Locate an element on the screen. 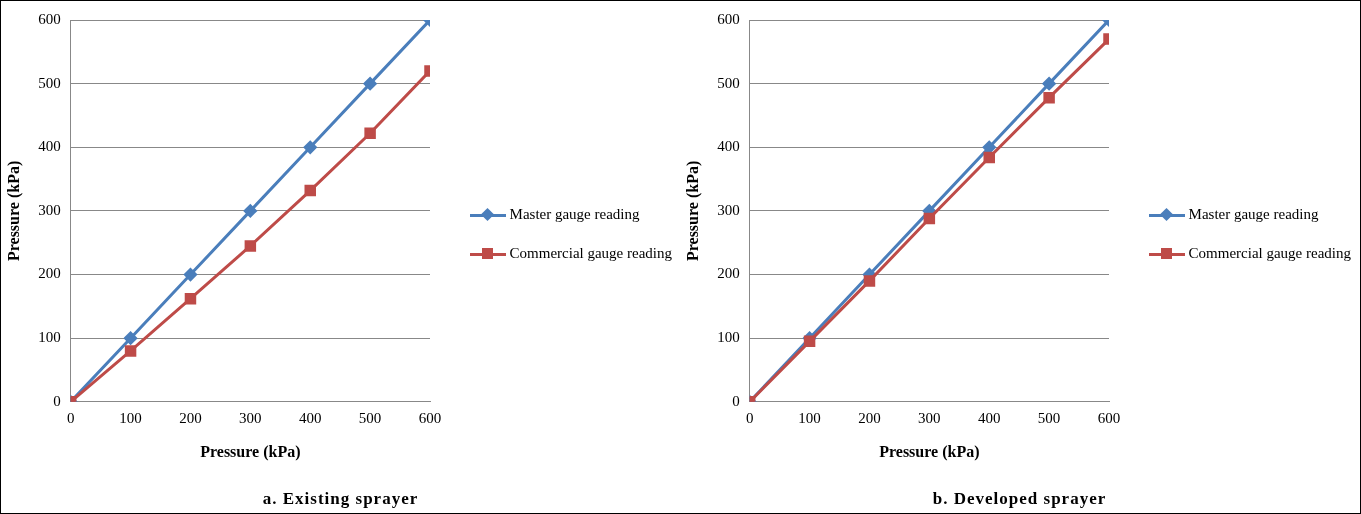 The height and width of the screenshot is (514, 1361). text: a. Existing sprayer is located at coordinates (340, 499).